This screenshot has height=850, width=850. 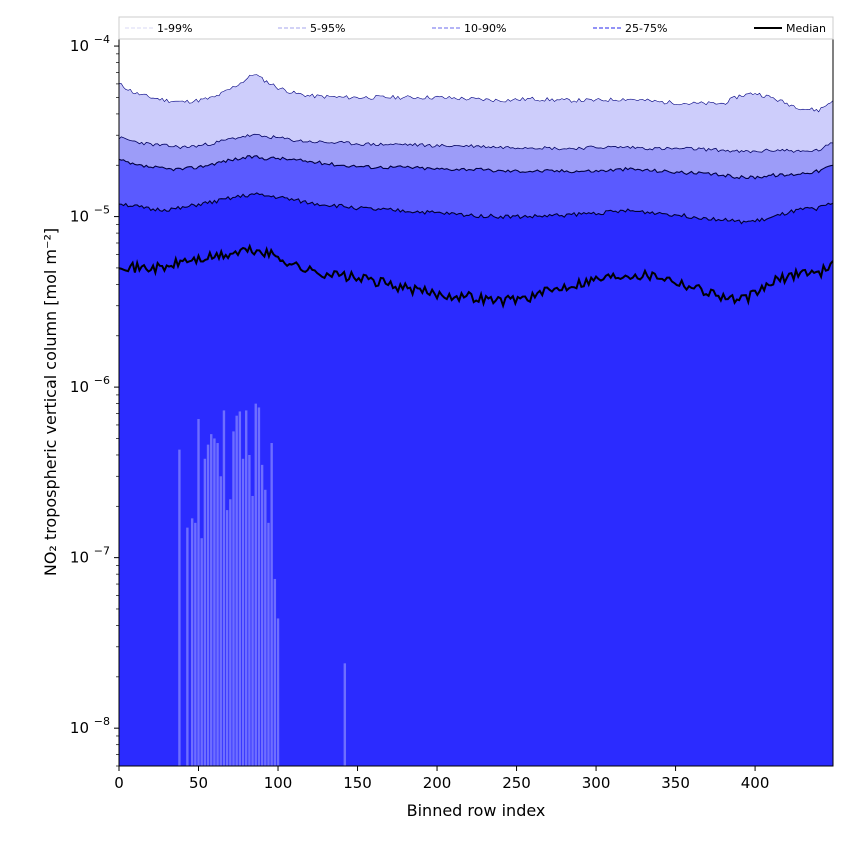 What do you see at coordinates (119, 783) in the screenshot?
I see `x-tick-label: 0` at bounding box center [119, 783].